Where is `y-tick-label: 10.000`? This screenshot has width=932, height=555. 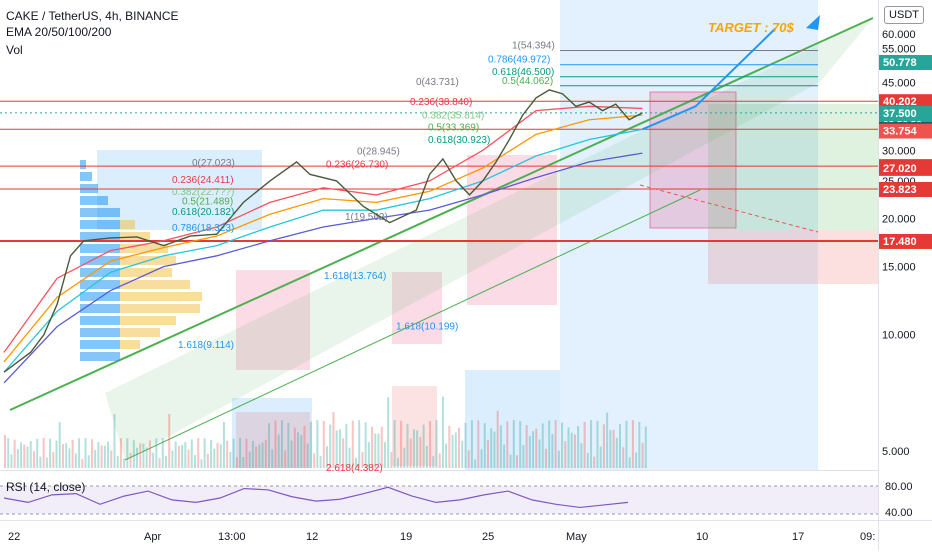
y-tick-label: 10.000 is located at coordinates (899, 336).